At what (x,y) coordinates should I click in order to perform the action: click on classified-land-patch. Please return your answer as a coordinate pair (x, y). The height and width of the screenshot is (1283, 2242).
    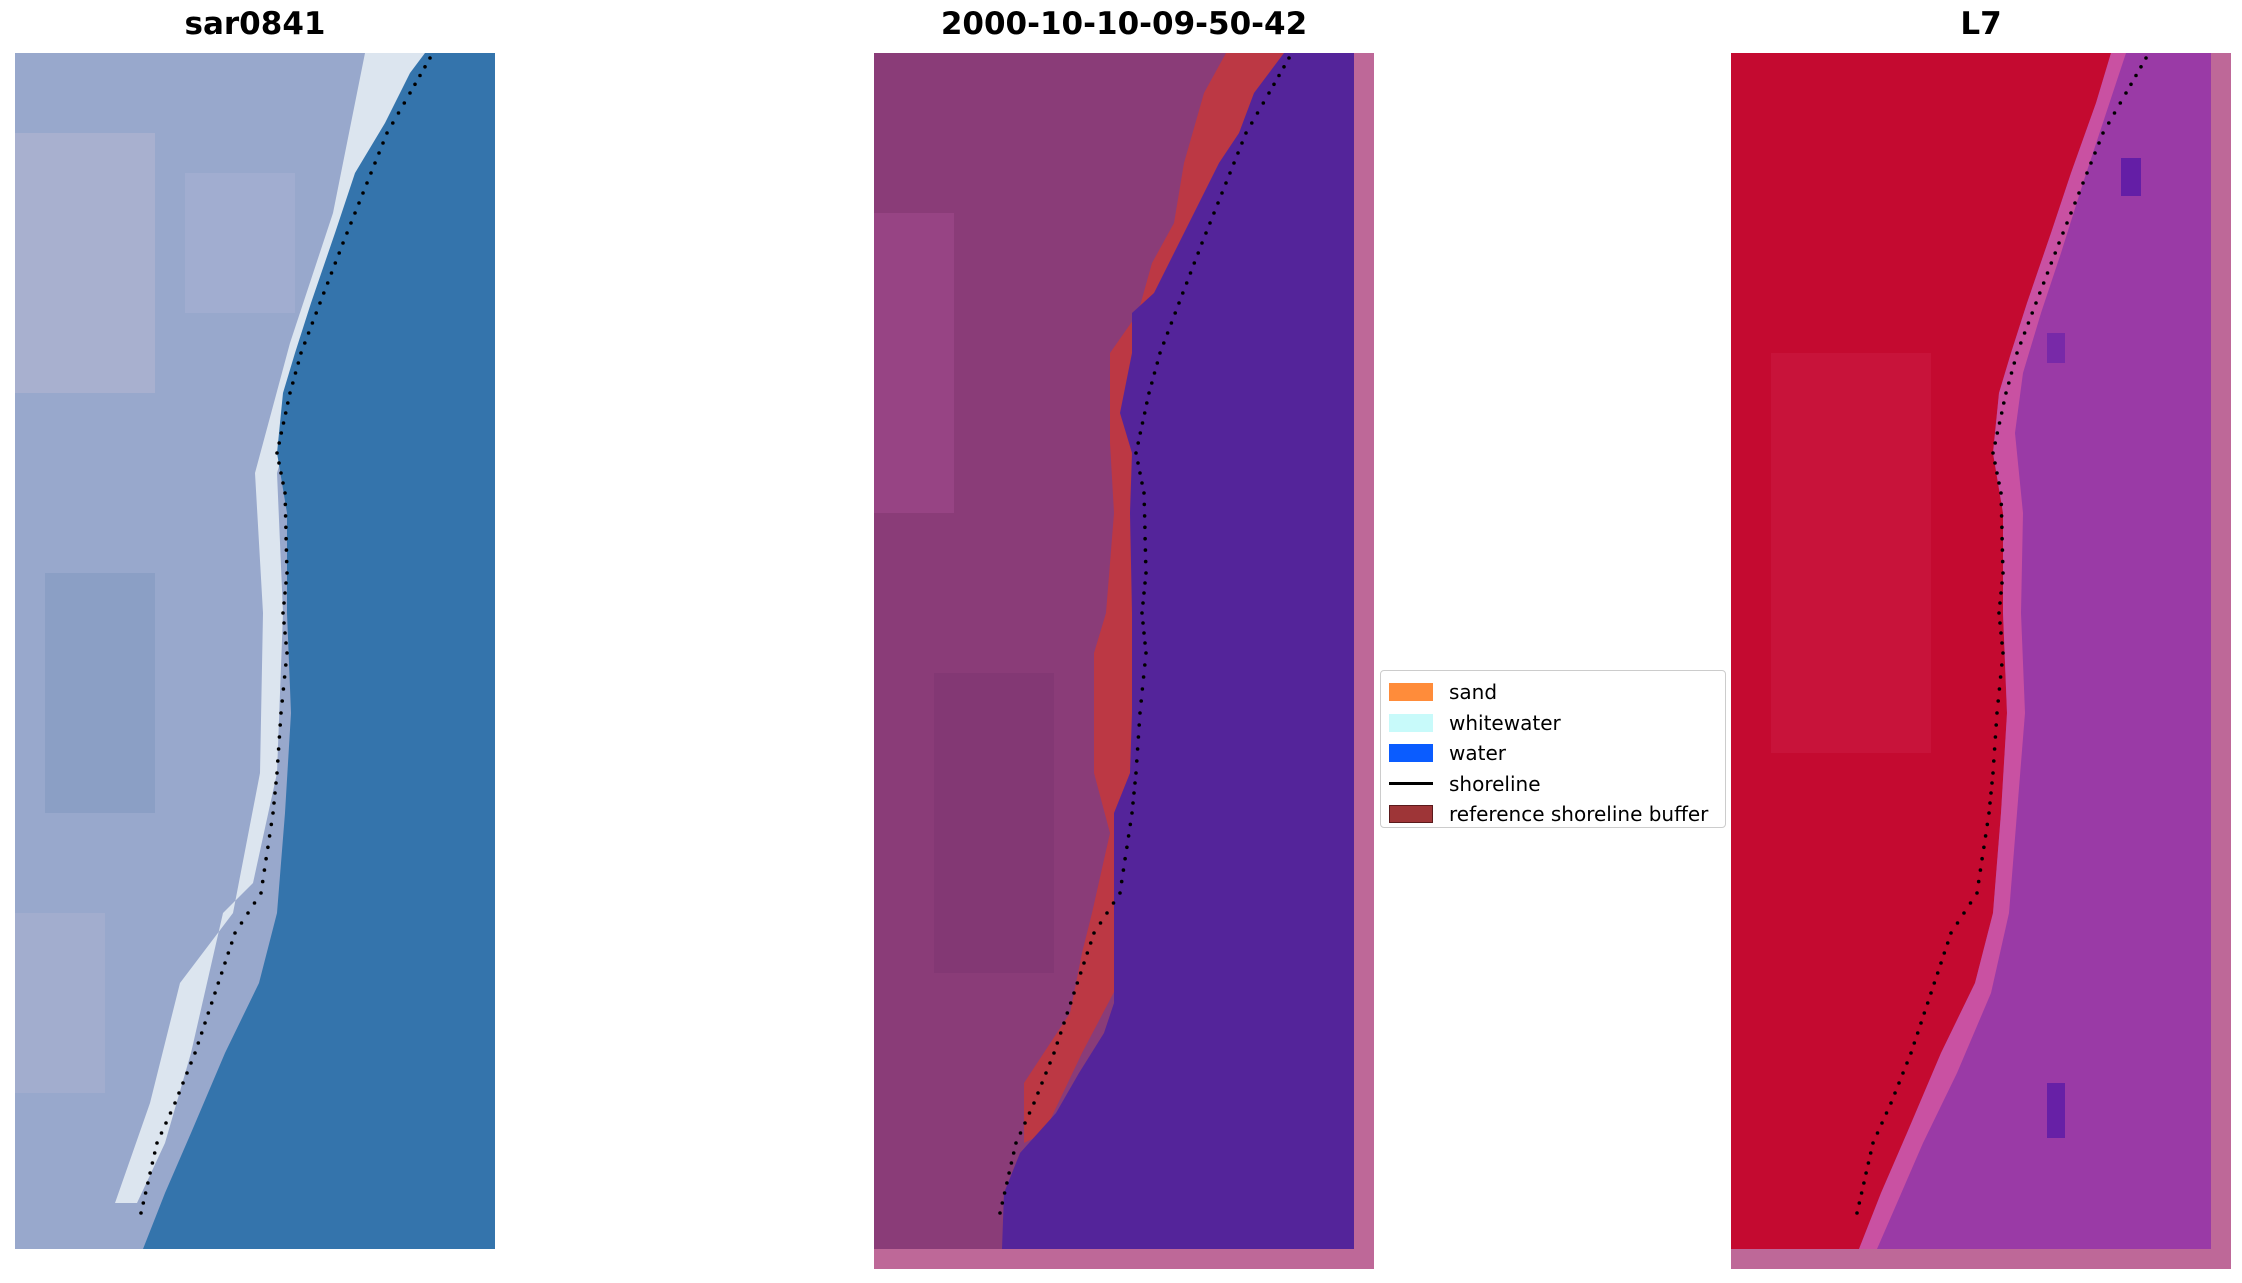
    Looking at the image, I should click on (994, 823).